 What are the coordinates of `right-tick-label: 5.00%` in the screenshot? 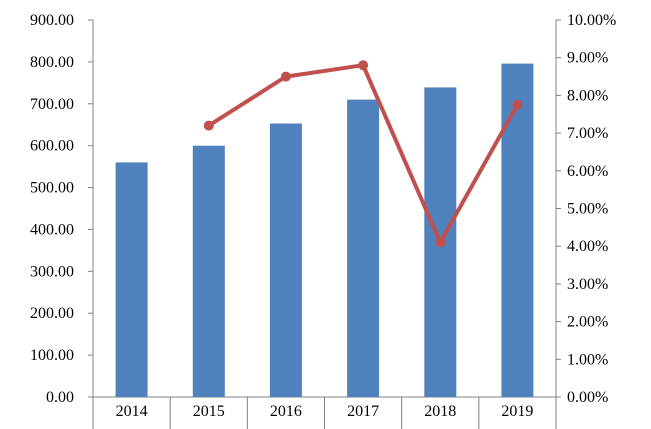 It's located at (587, 209).